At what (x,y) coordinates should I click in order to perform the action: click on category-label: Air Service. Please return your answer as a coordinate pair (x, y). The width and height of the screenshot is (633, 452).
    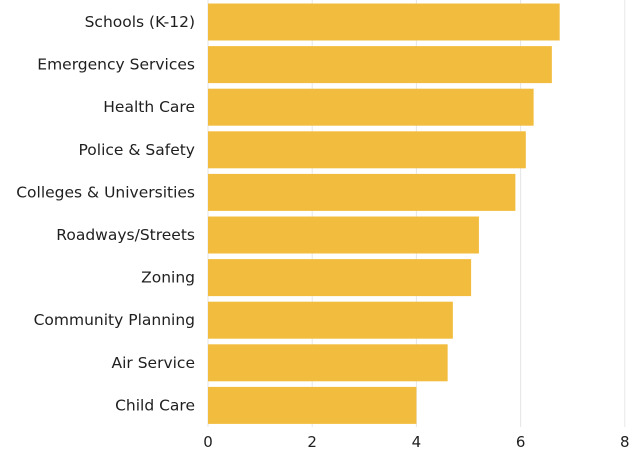
    Looking at the image, I should click on (154, 363).